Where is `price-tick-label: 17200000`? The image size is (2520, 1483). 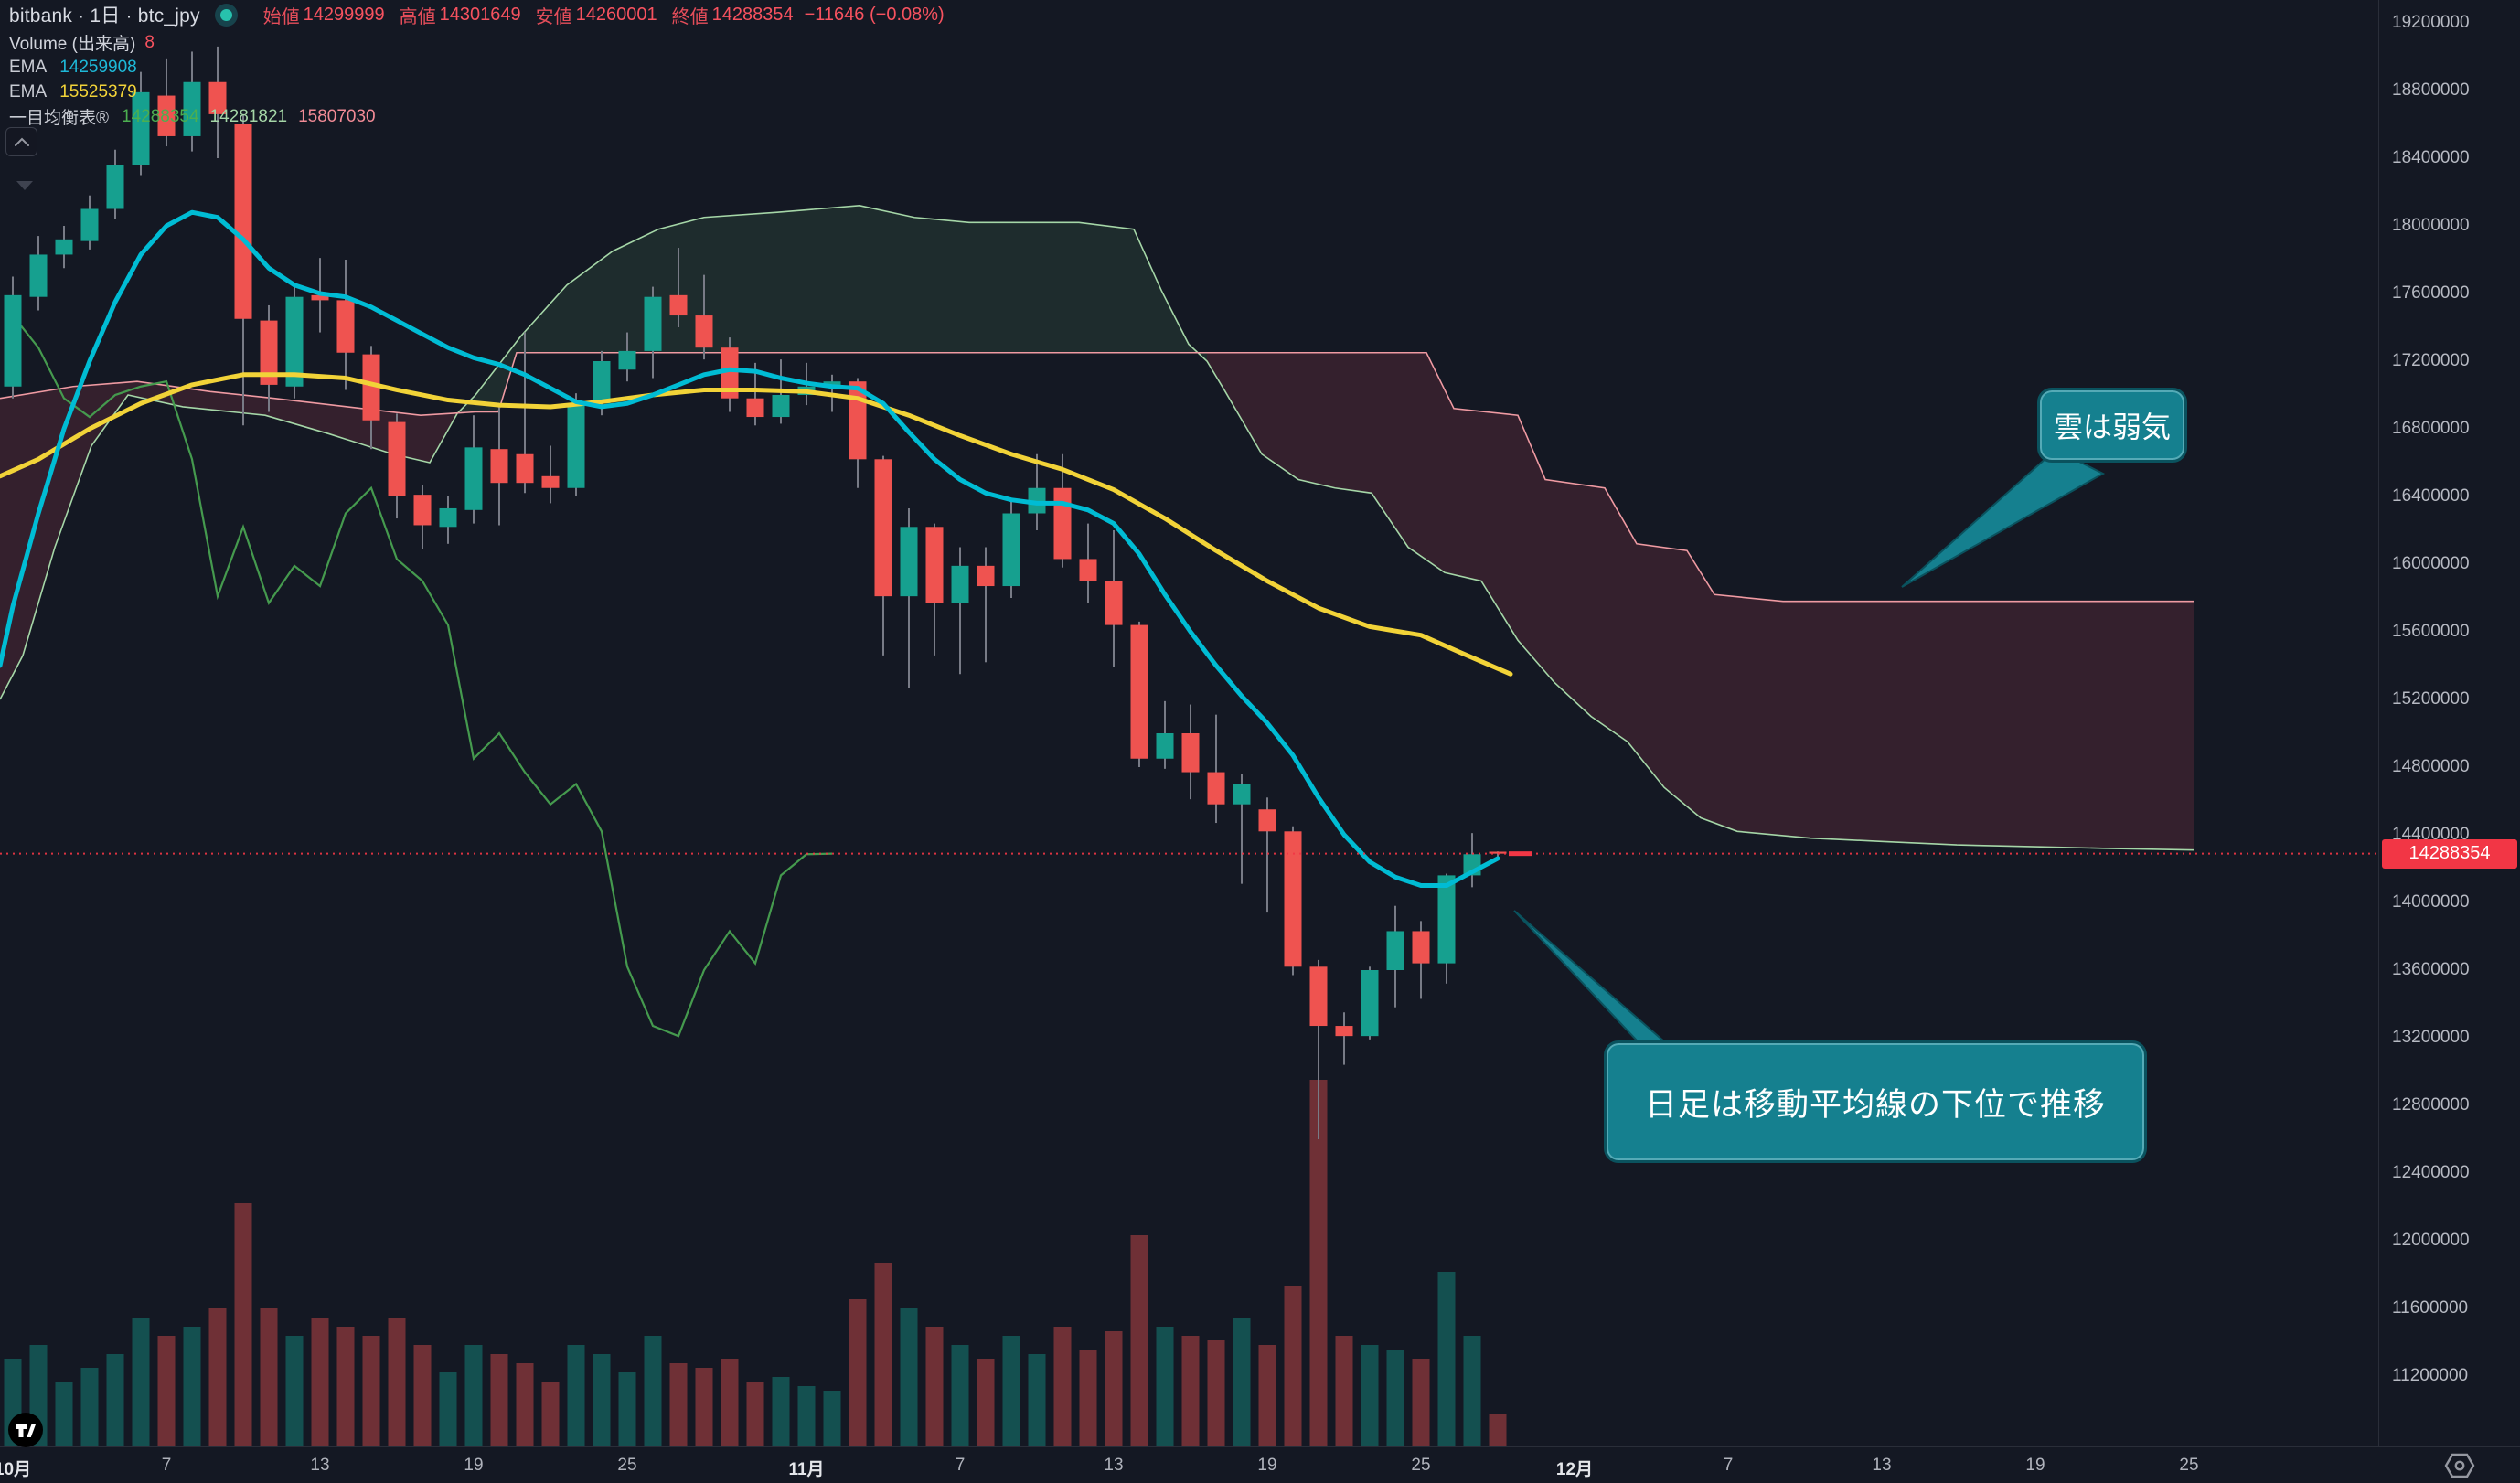 price-tick-label: 17200000 is located at coordinates (2431, 360).